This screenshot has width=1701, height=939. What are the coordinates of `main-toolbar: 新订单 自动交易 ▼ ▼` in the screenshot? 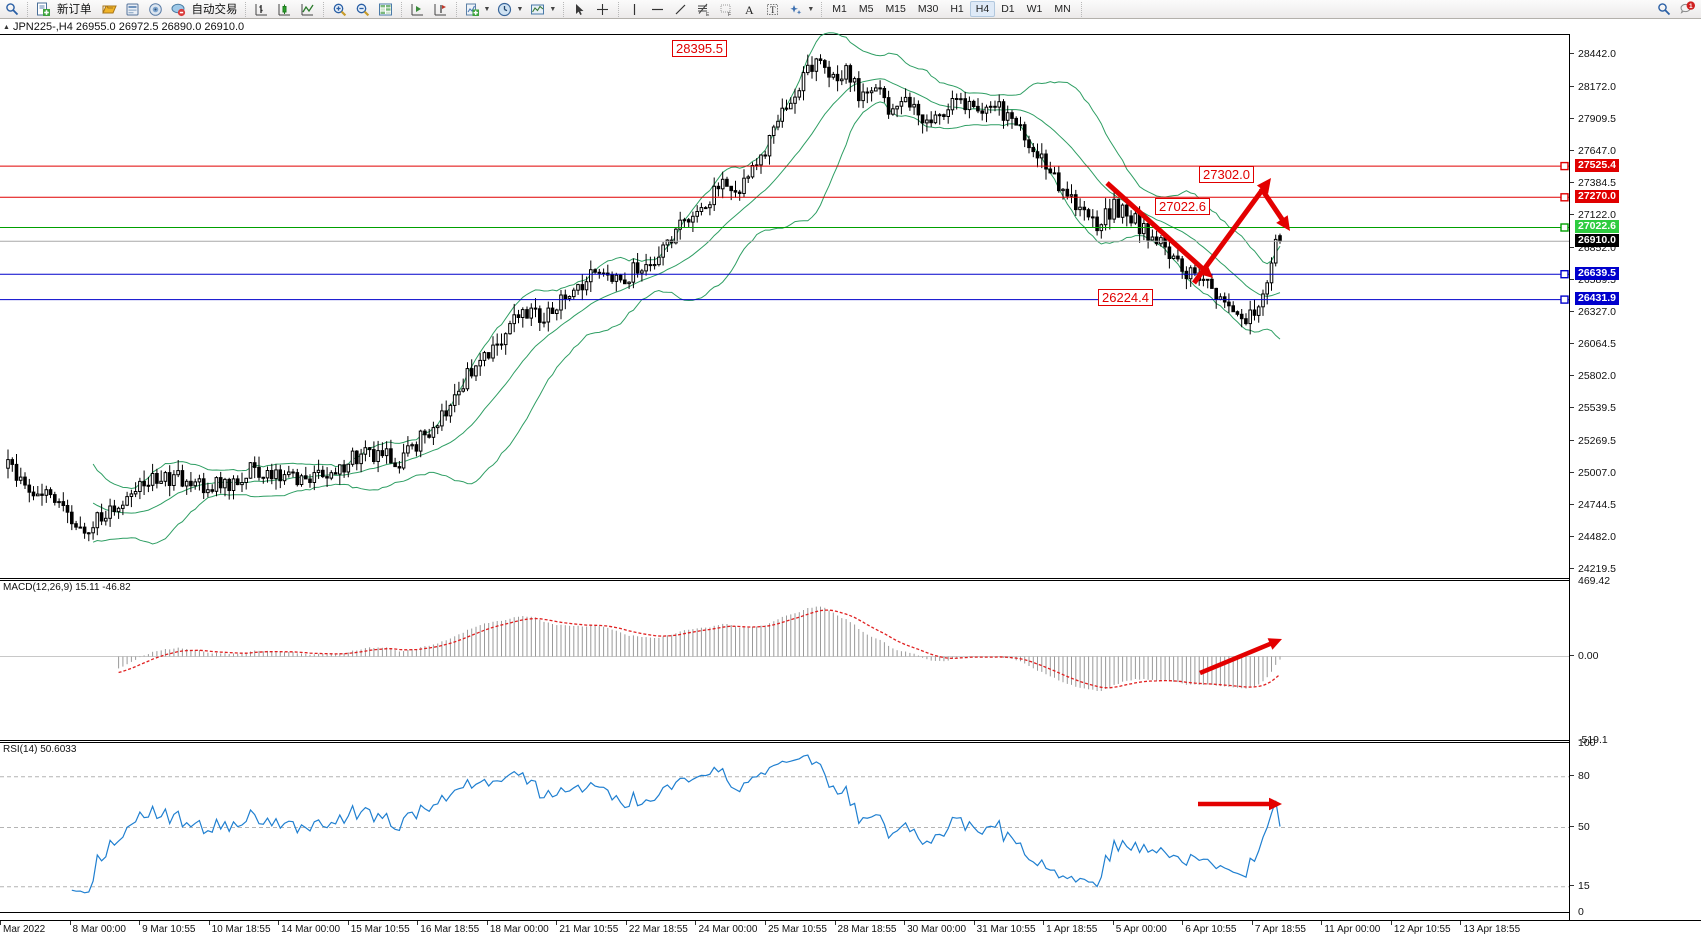 It's located at (850, 9).